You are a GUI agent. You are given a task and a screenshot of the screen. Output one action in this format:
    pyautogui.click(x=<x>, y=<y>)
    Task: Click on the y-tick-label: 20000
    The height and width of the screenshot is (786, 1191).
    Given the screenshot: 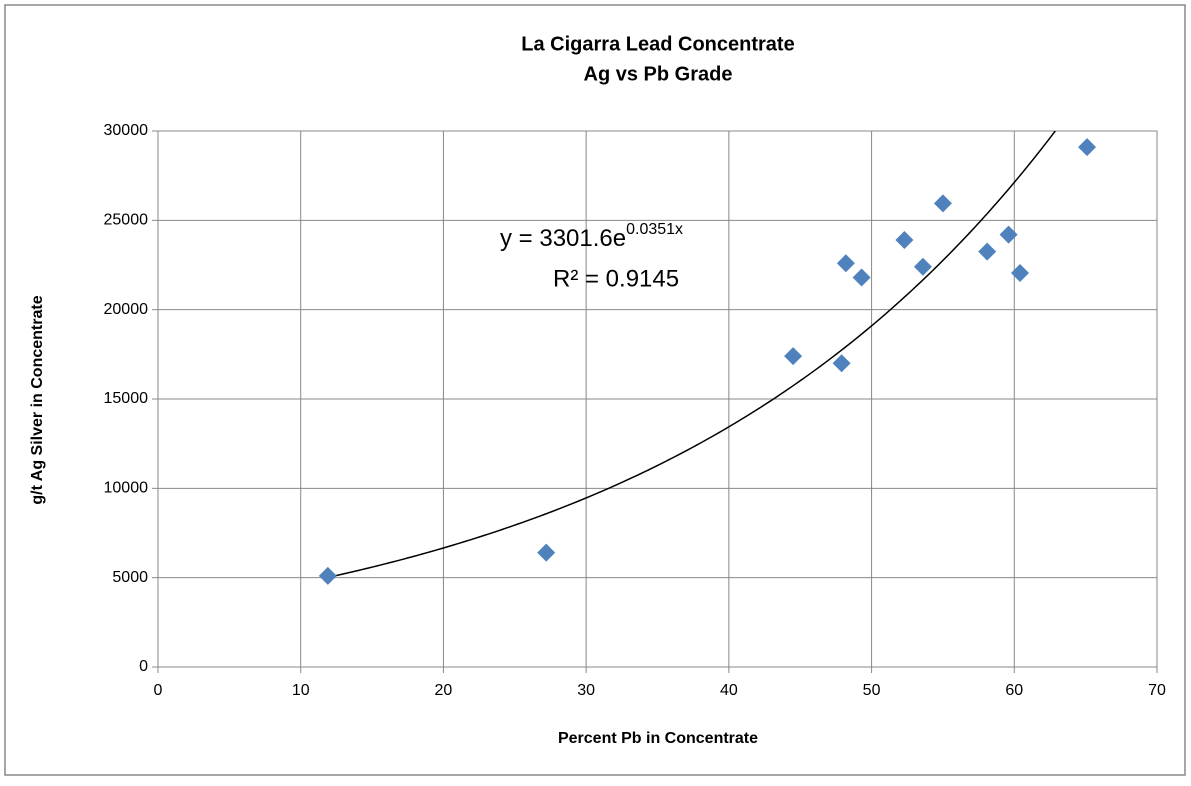 What is the action you would take?
    pyautogui.click(x=126, y=309)
    